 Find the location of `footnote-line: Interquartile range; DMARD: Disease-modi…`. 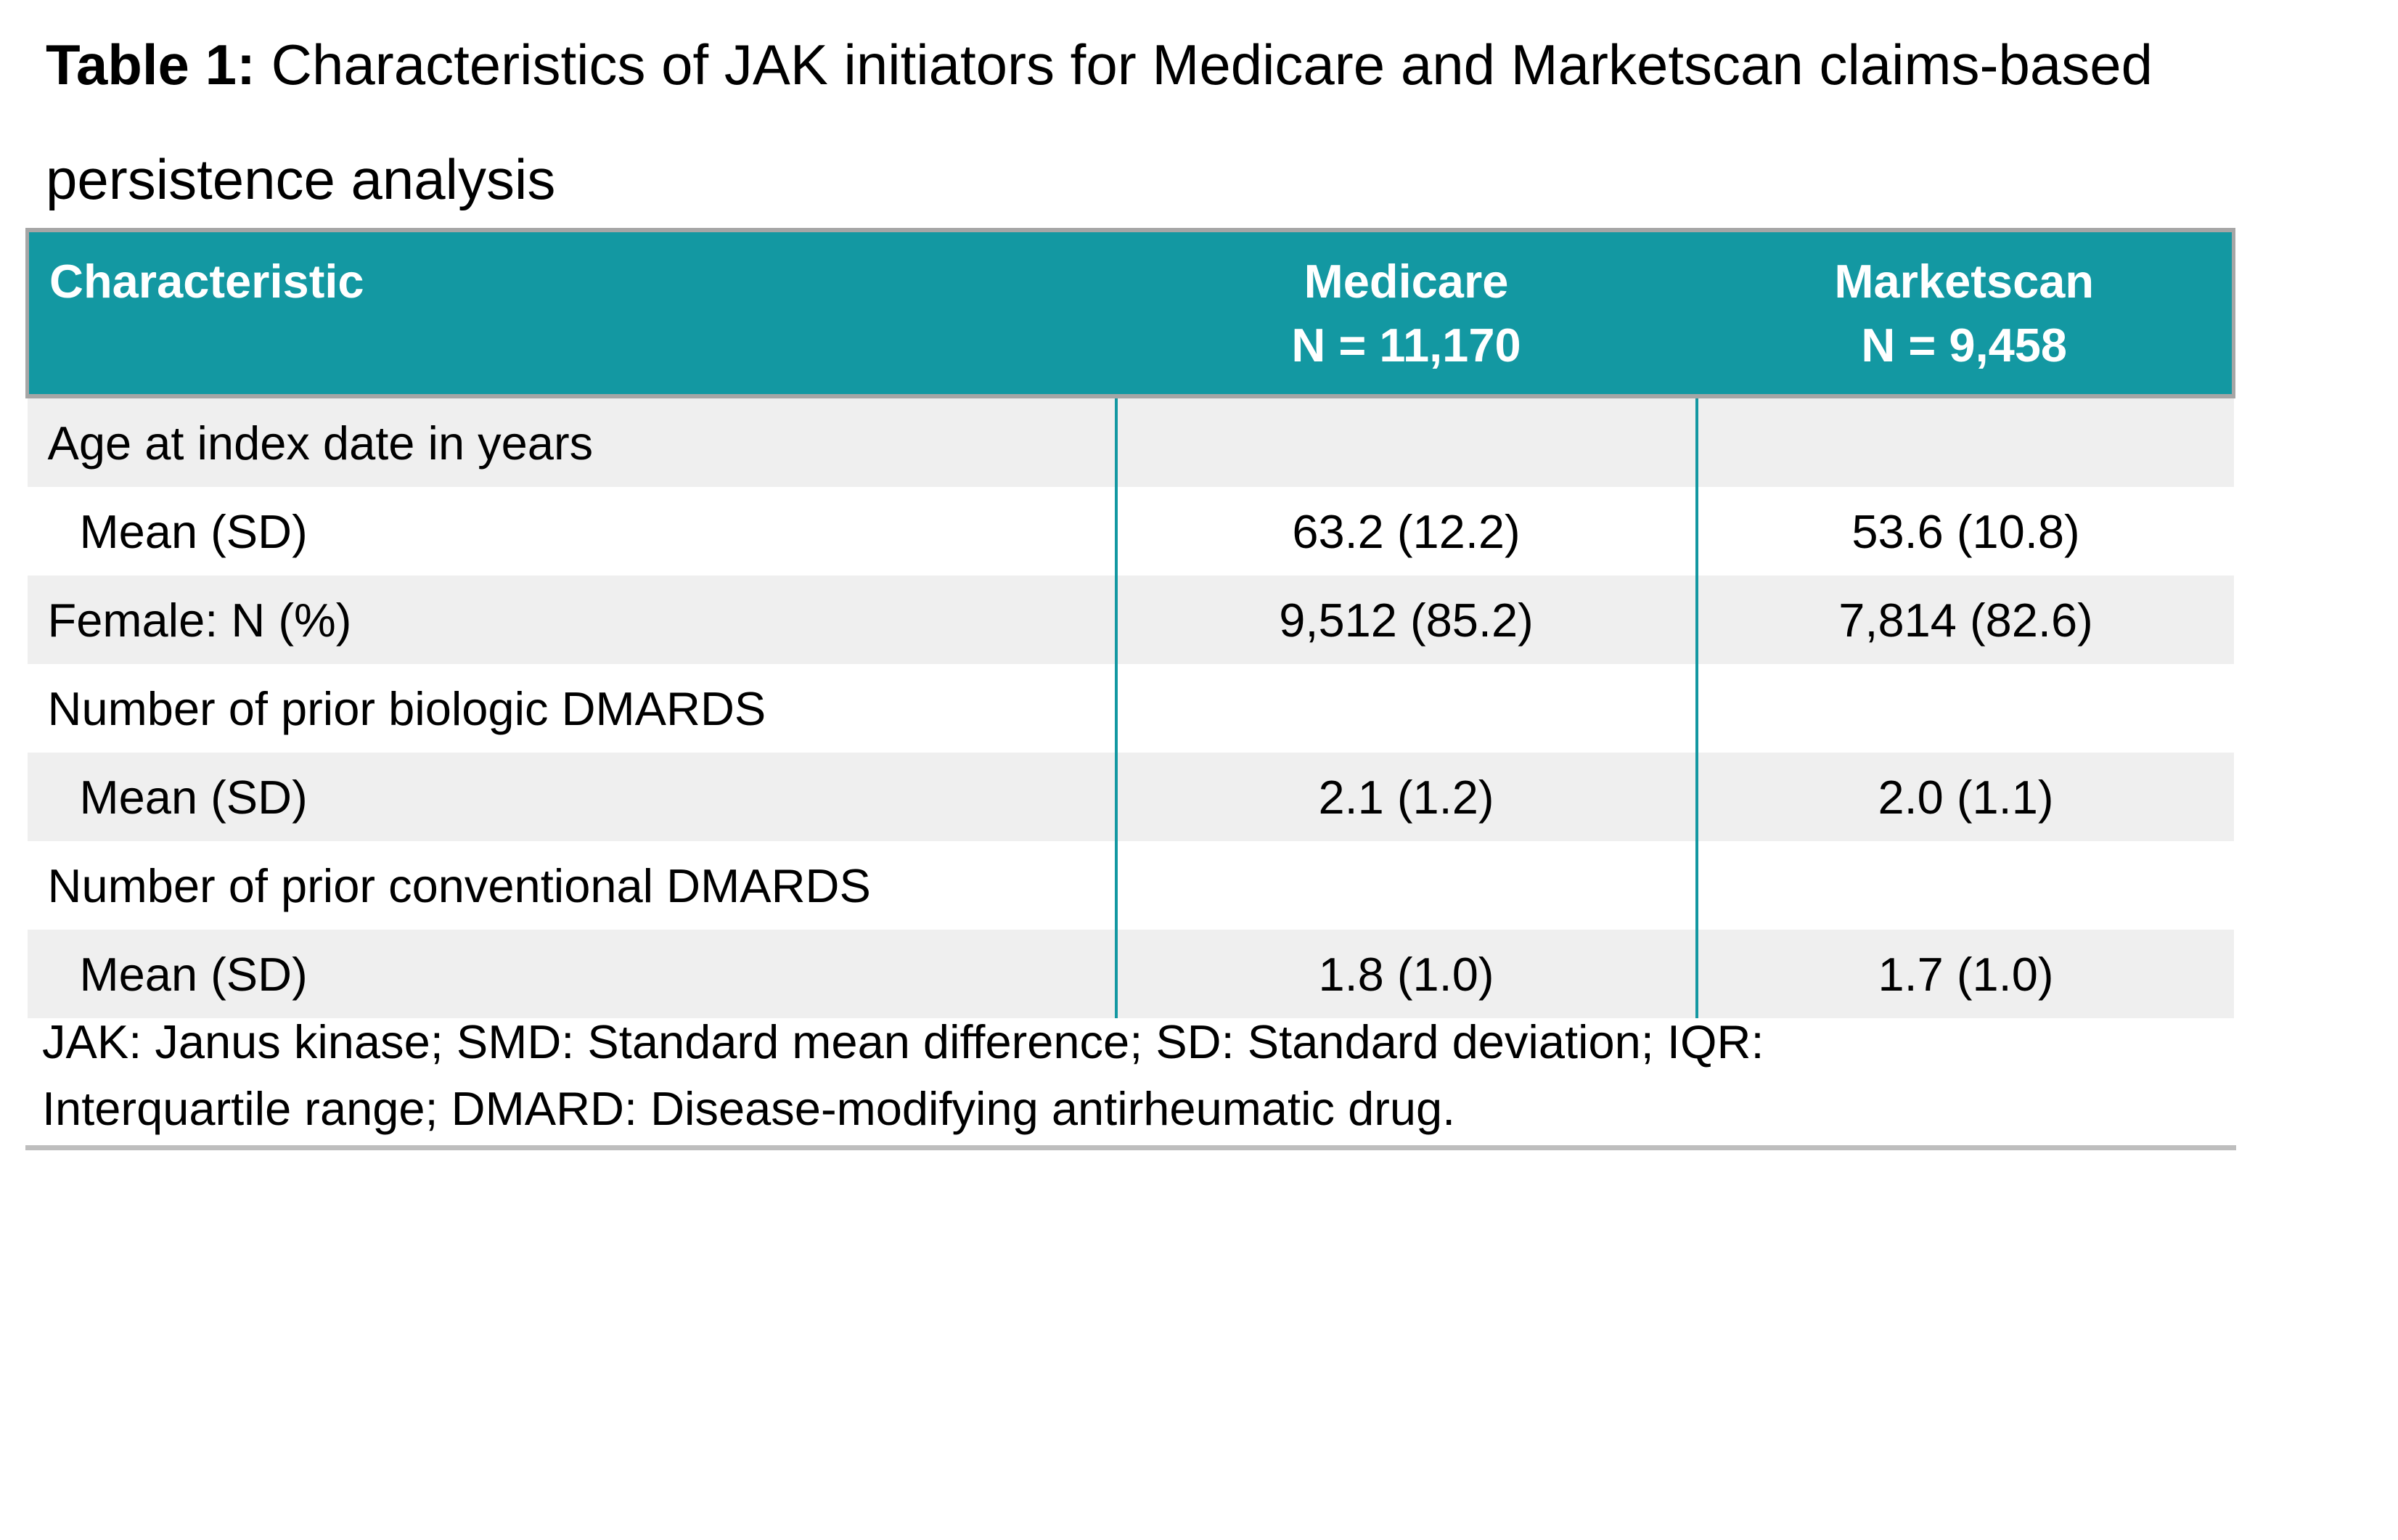

footnote-line: Interquartile range; DMARD: Disease-modi… is located at coordinates (749, 1108).